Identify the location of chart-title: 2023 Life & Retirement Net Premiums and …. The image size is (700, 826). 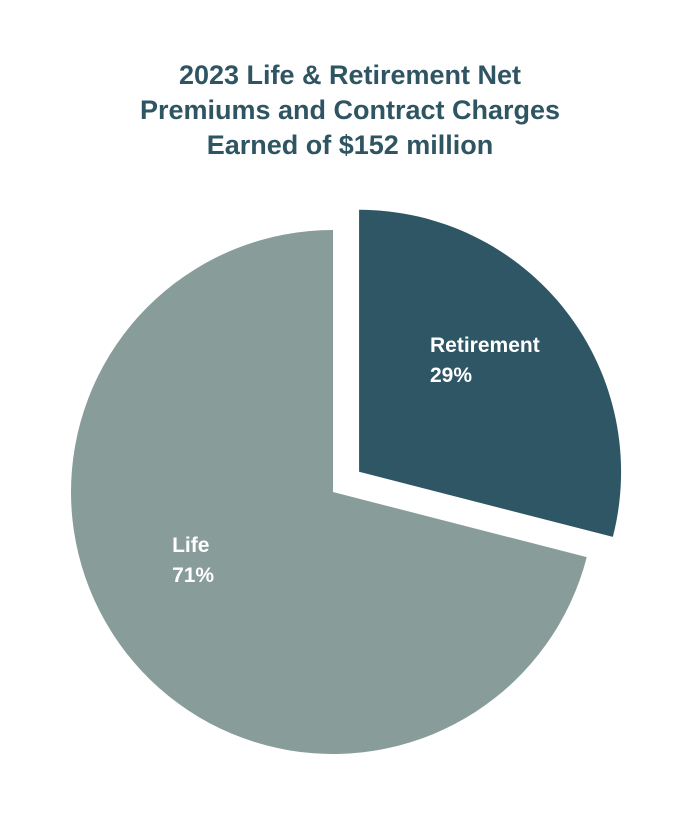
(350, 110).